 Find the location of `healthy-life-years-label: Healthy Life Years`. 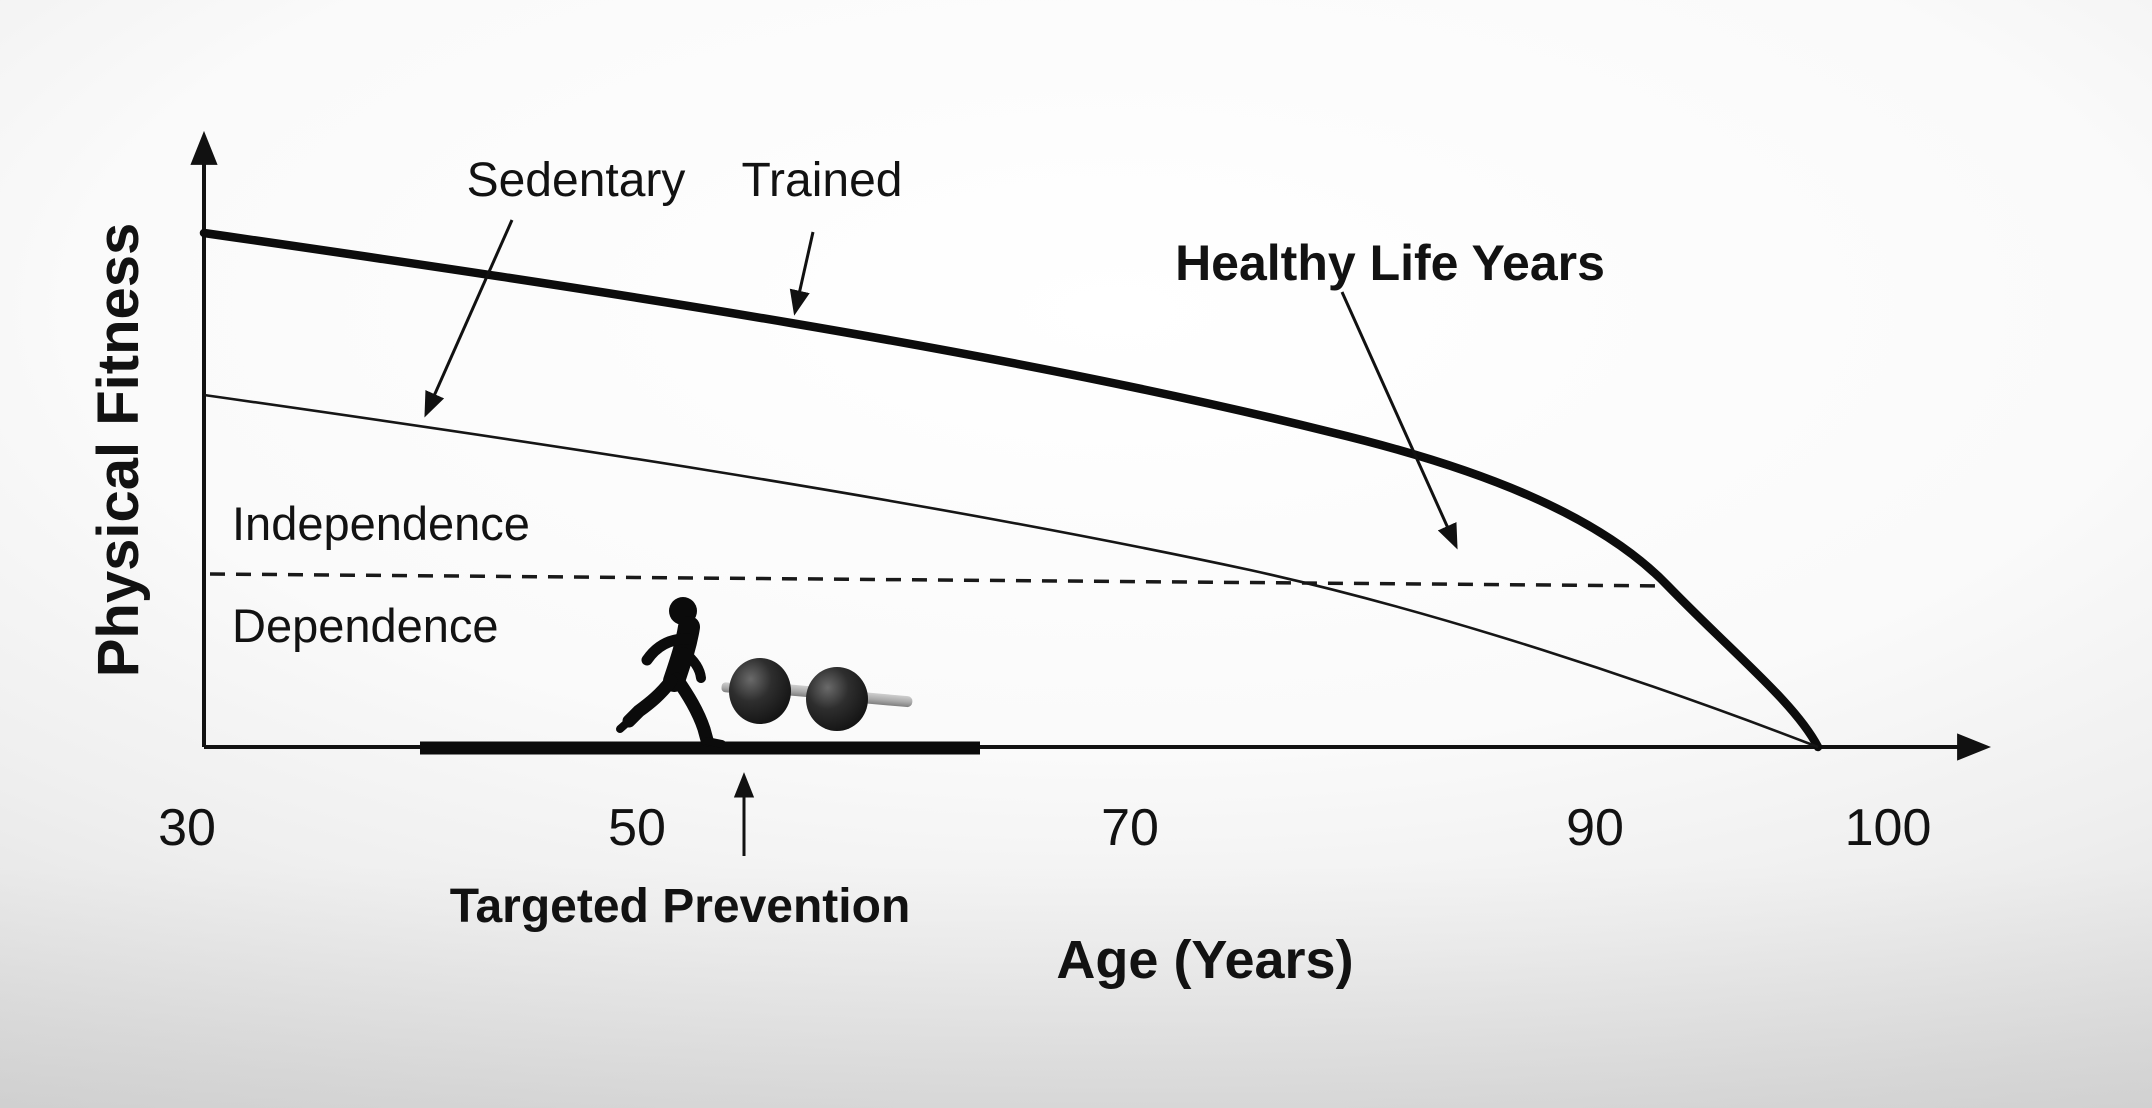

healthy-life-years-label: Healthy Life Years is located at coordinates (1390, 263).